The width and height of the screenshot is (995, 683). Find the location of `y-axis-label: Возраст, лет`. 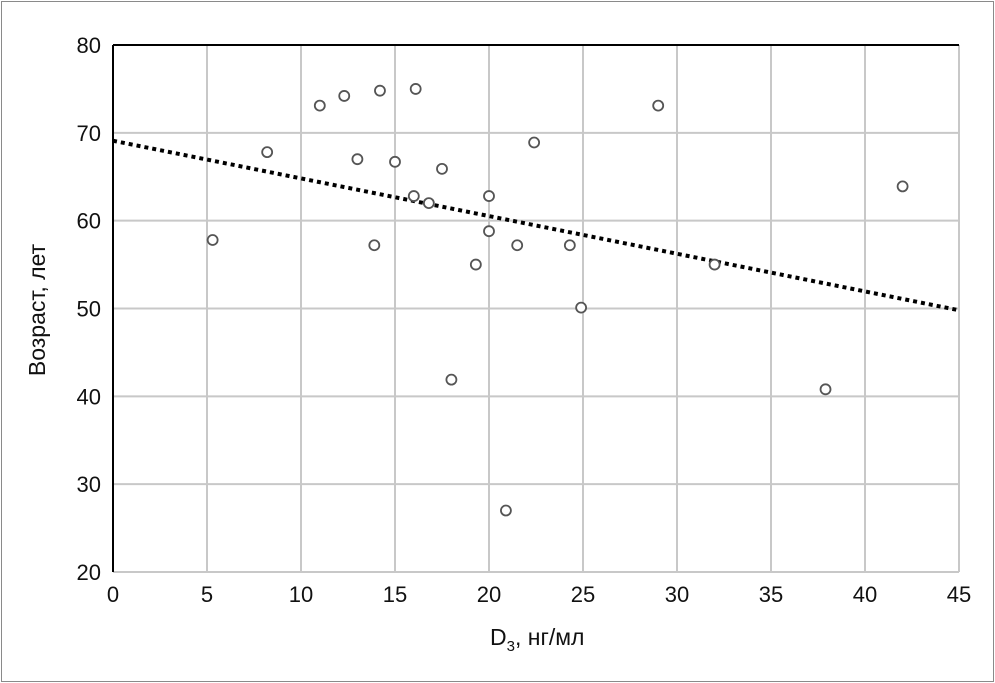

y-axis-label: Возраст, лет is located at coordinates (37, 309).